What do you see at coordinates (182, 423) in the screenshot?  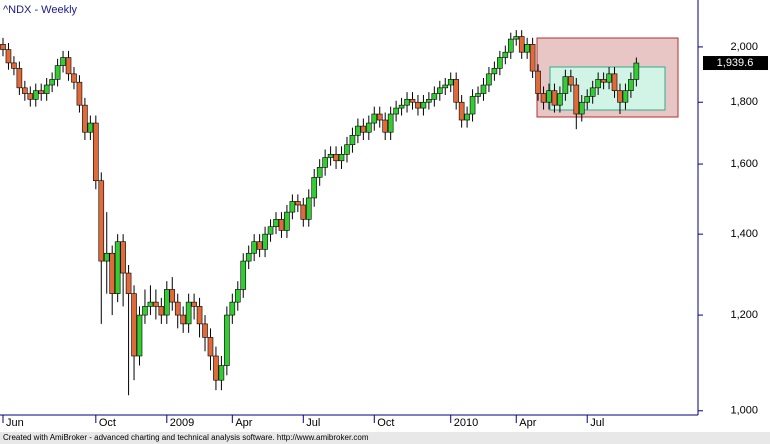 I see `x-tick-label: 2009` at bounding box center [182, 423].